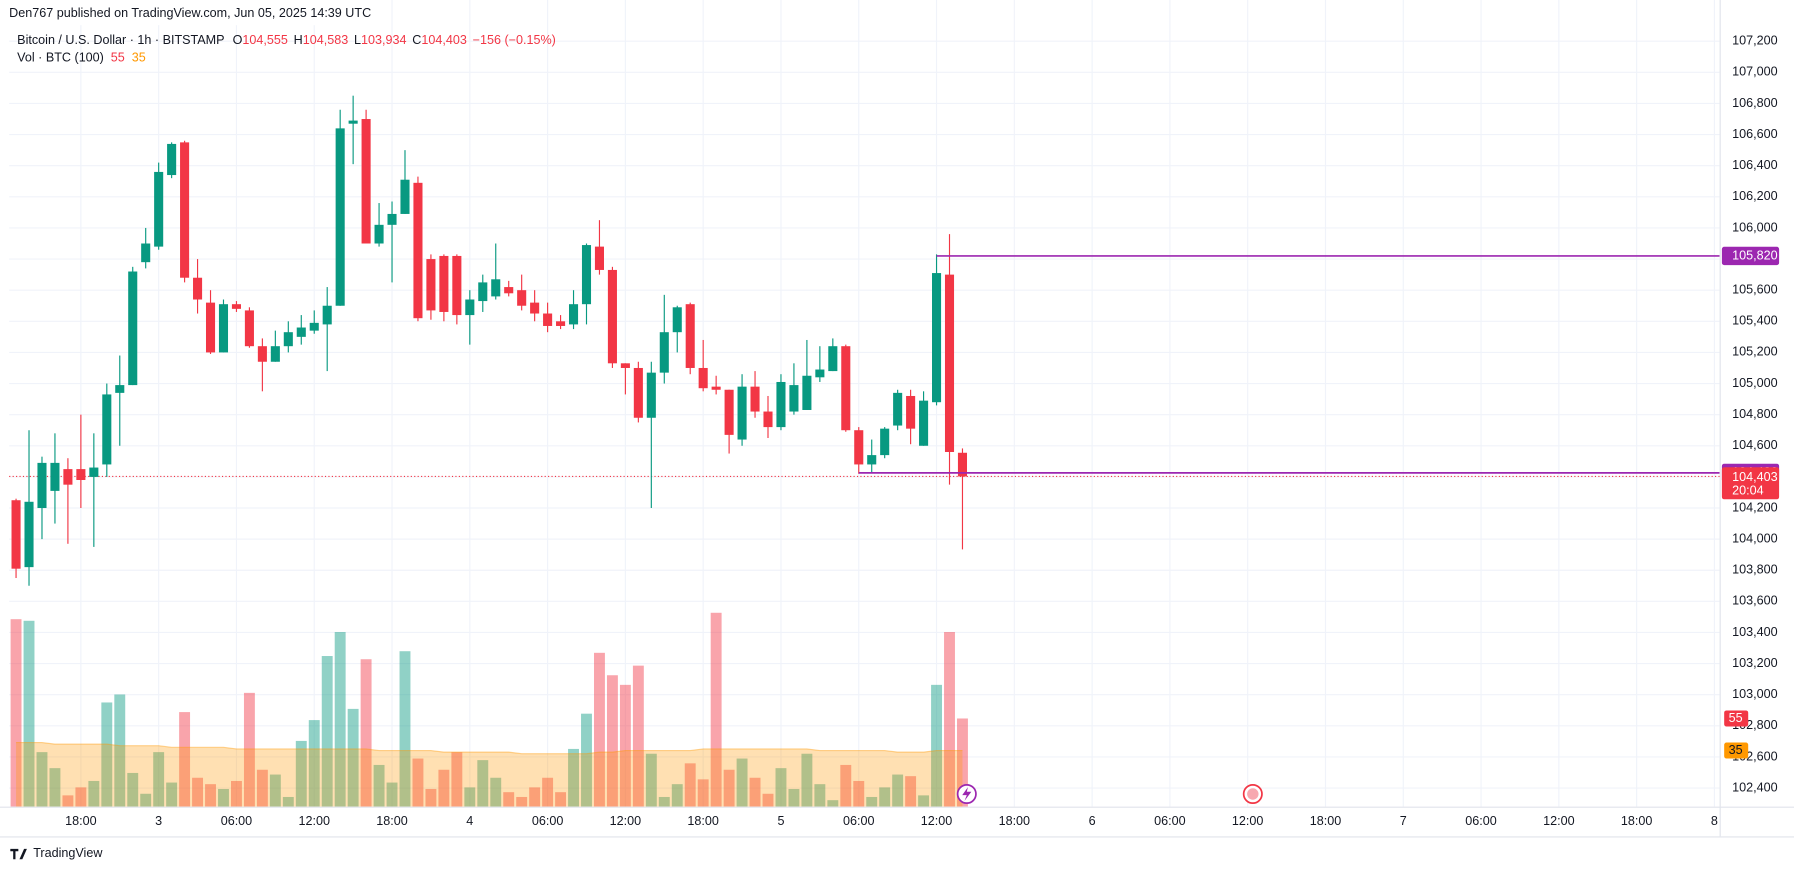 Image resolution: width=1794 pixels, height=871 pixels. Describe the element at coordinates (489, 709) in the screenshot. I see `volume-pane` at that location.